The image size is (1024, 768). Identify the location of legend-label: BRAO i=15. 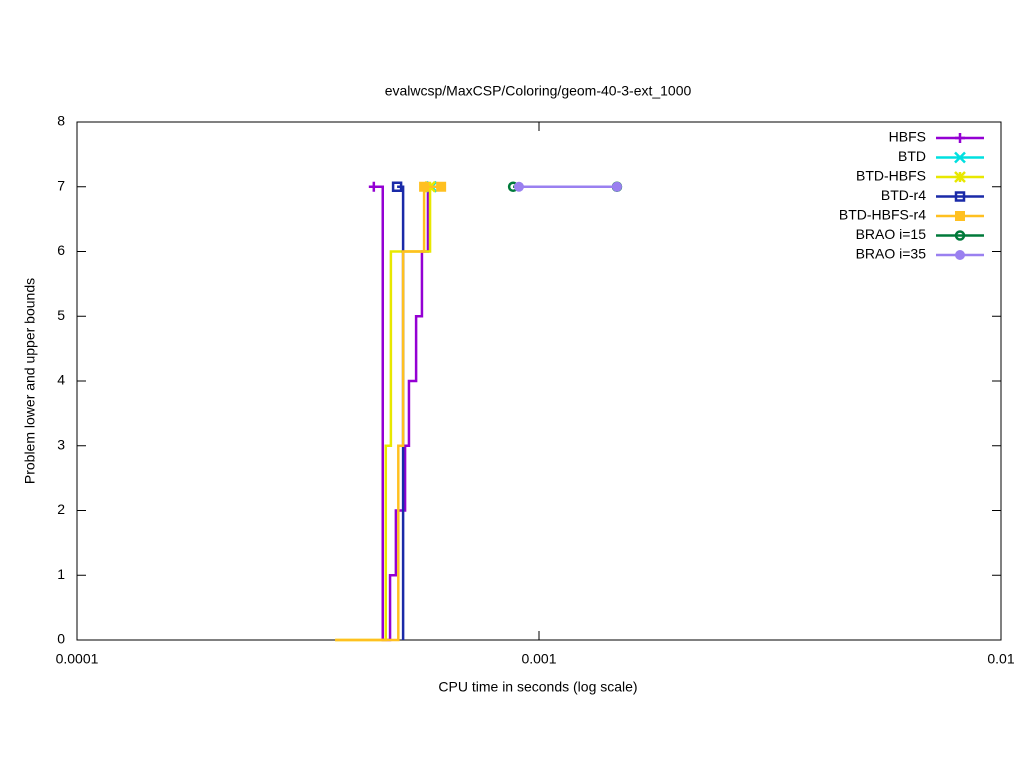
(891, 234).